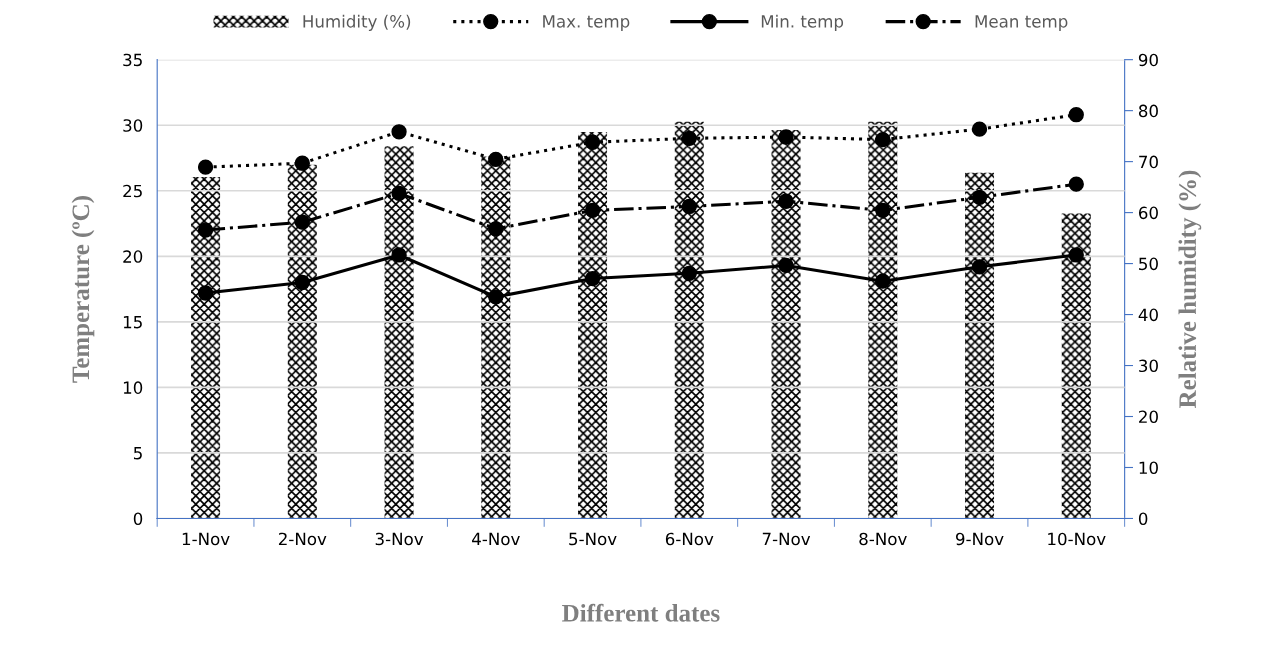 The width and height of the screenshot is (1278, 663). What do you see at coordinates (138, 519) in the screenshot?
I see `y-tick-label: 0` at bounding box center [138, 519].